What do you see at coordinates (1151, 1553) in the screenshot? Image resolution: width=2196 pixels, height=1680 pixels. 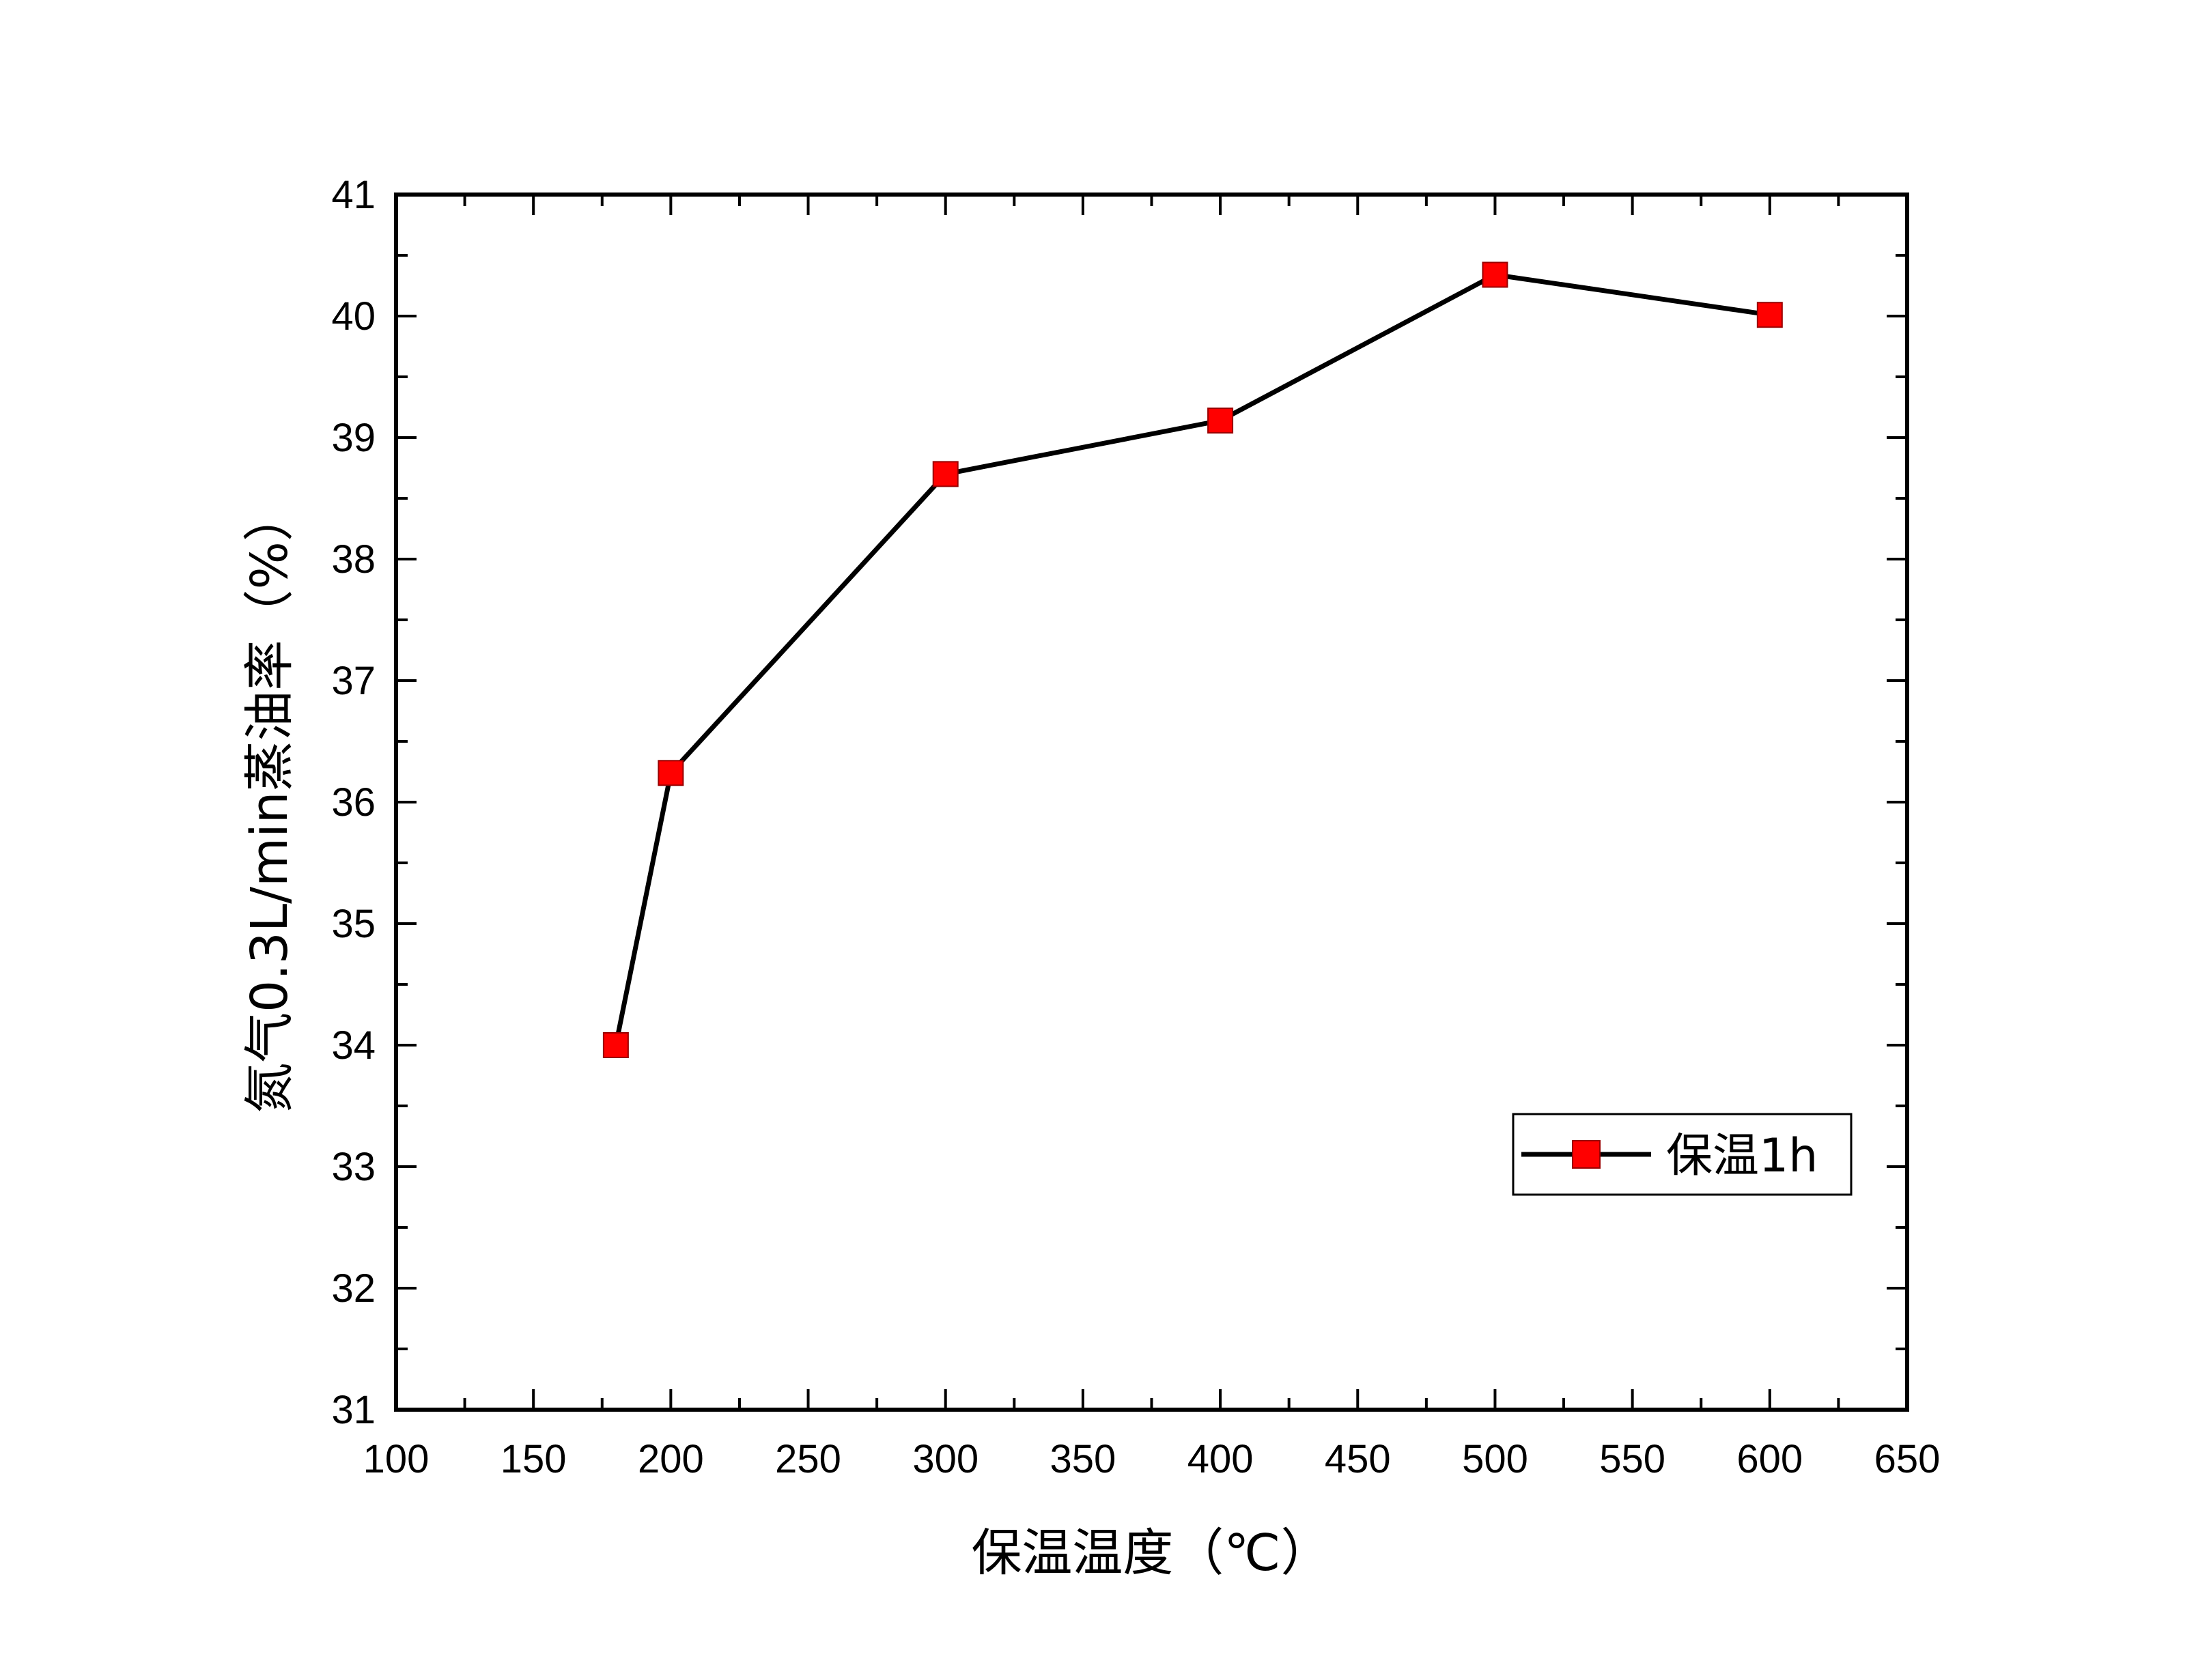 I see `x-axis-title: 保温温度（℃）` at bounding box center [1151, 1553].